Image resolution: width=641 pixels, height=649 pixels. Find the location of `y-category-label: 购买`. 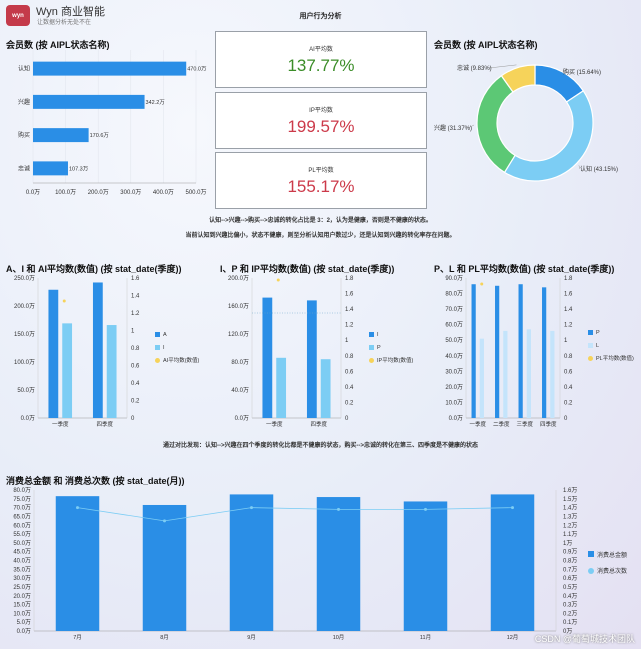

y-category-label: 购买 is located at coordinates (24, 135).